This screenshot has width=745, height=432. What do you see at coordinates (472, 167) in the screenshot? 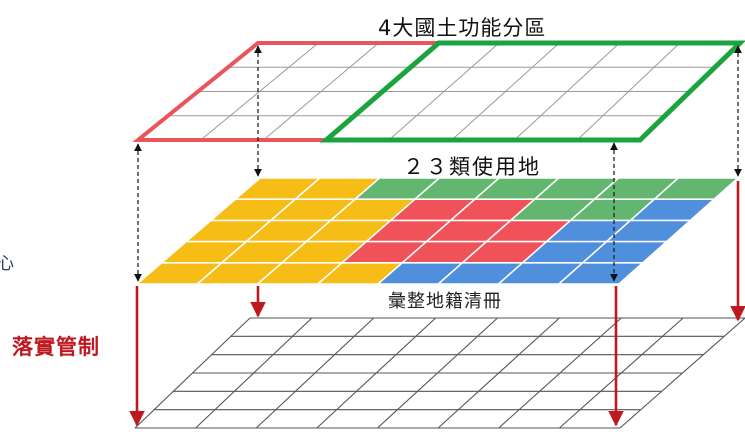
I see `middle-layer-title: ２３類使用地` at bounding box center [472, 167].